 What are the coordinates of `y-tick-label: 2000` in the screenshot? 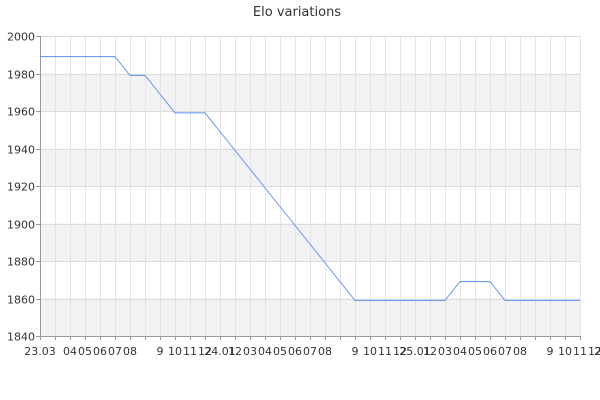 It's located at (21, 37).